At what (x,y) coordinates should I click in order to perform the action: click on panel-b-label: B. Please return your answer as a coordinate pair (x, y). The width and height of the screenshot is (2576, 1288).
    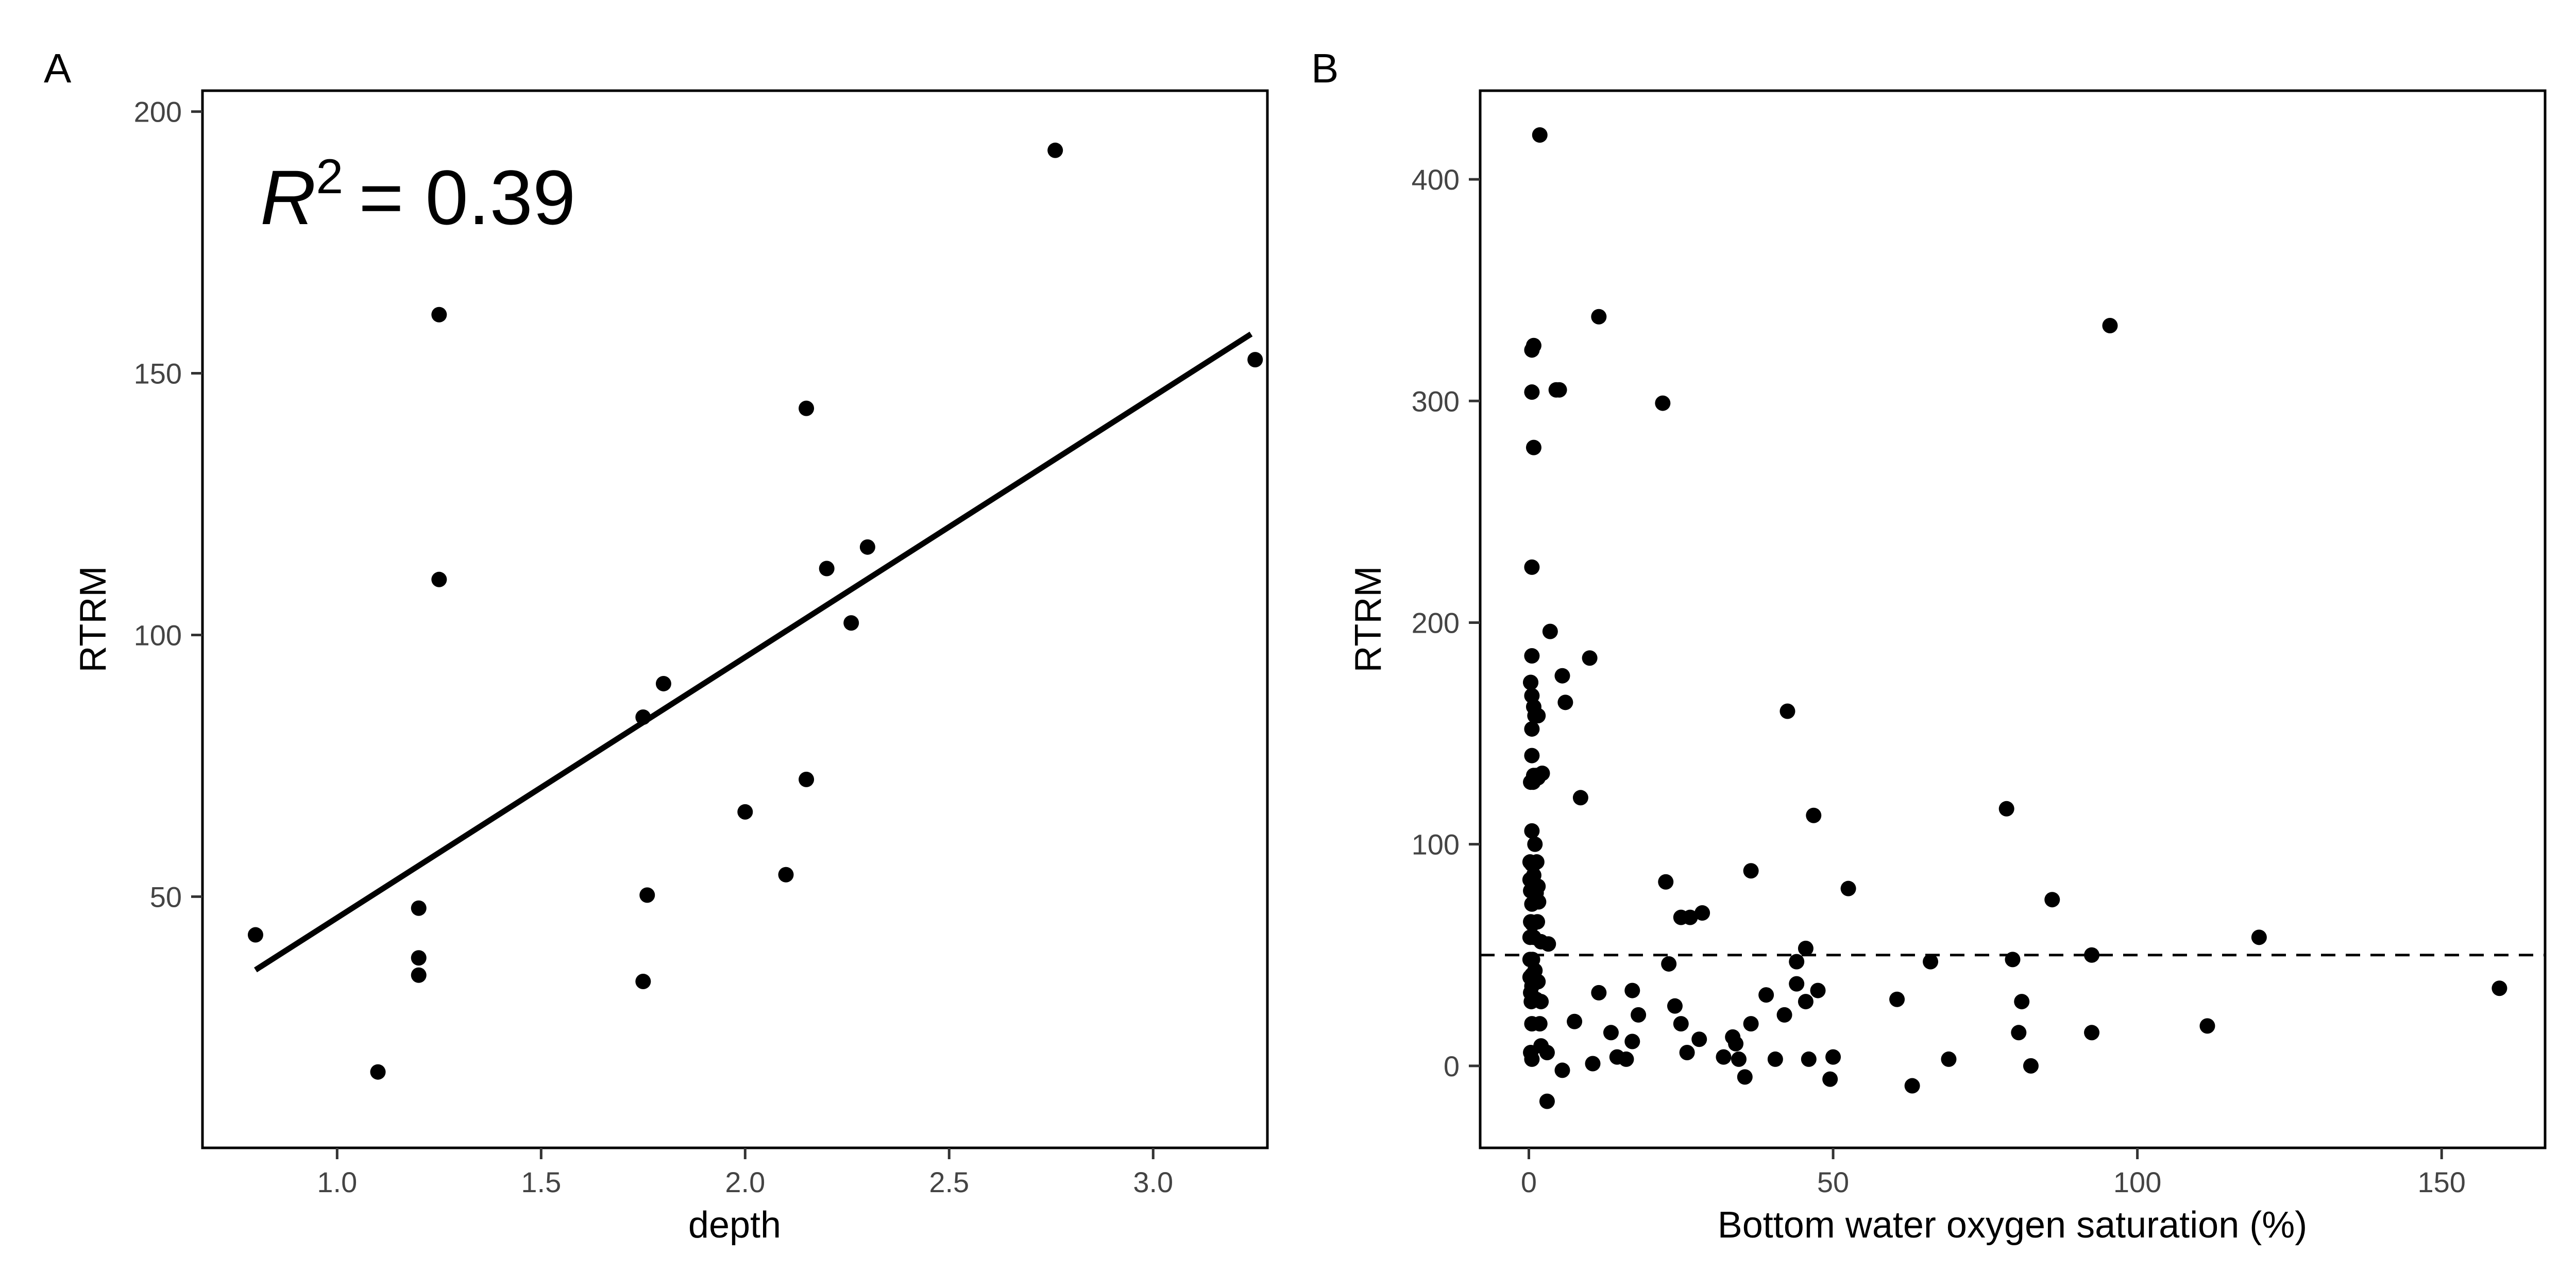
    Looking at the image, I should click on (1324, 68).